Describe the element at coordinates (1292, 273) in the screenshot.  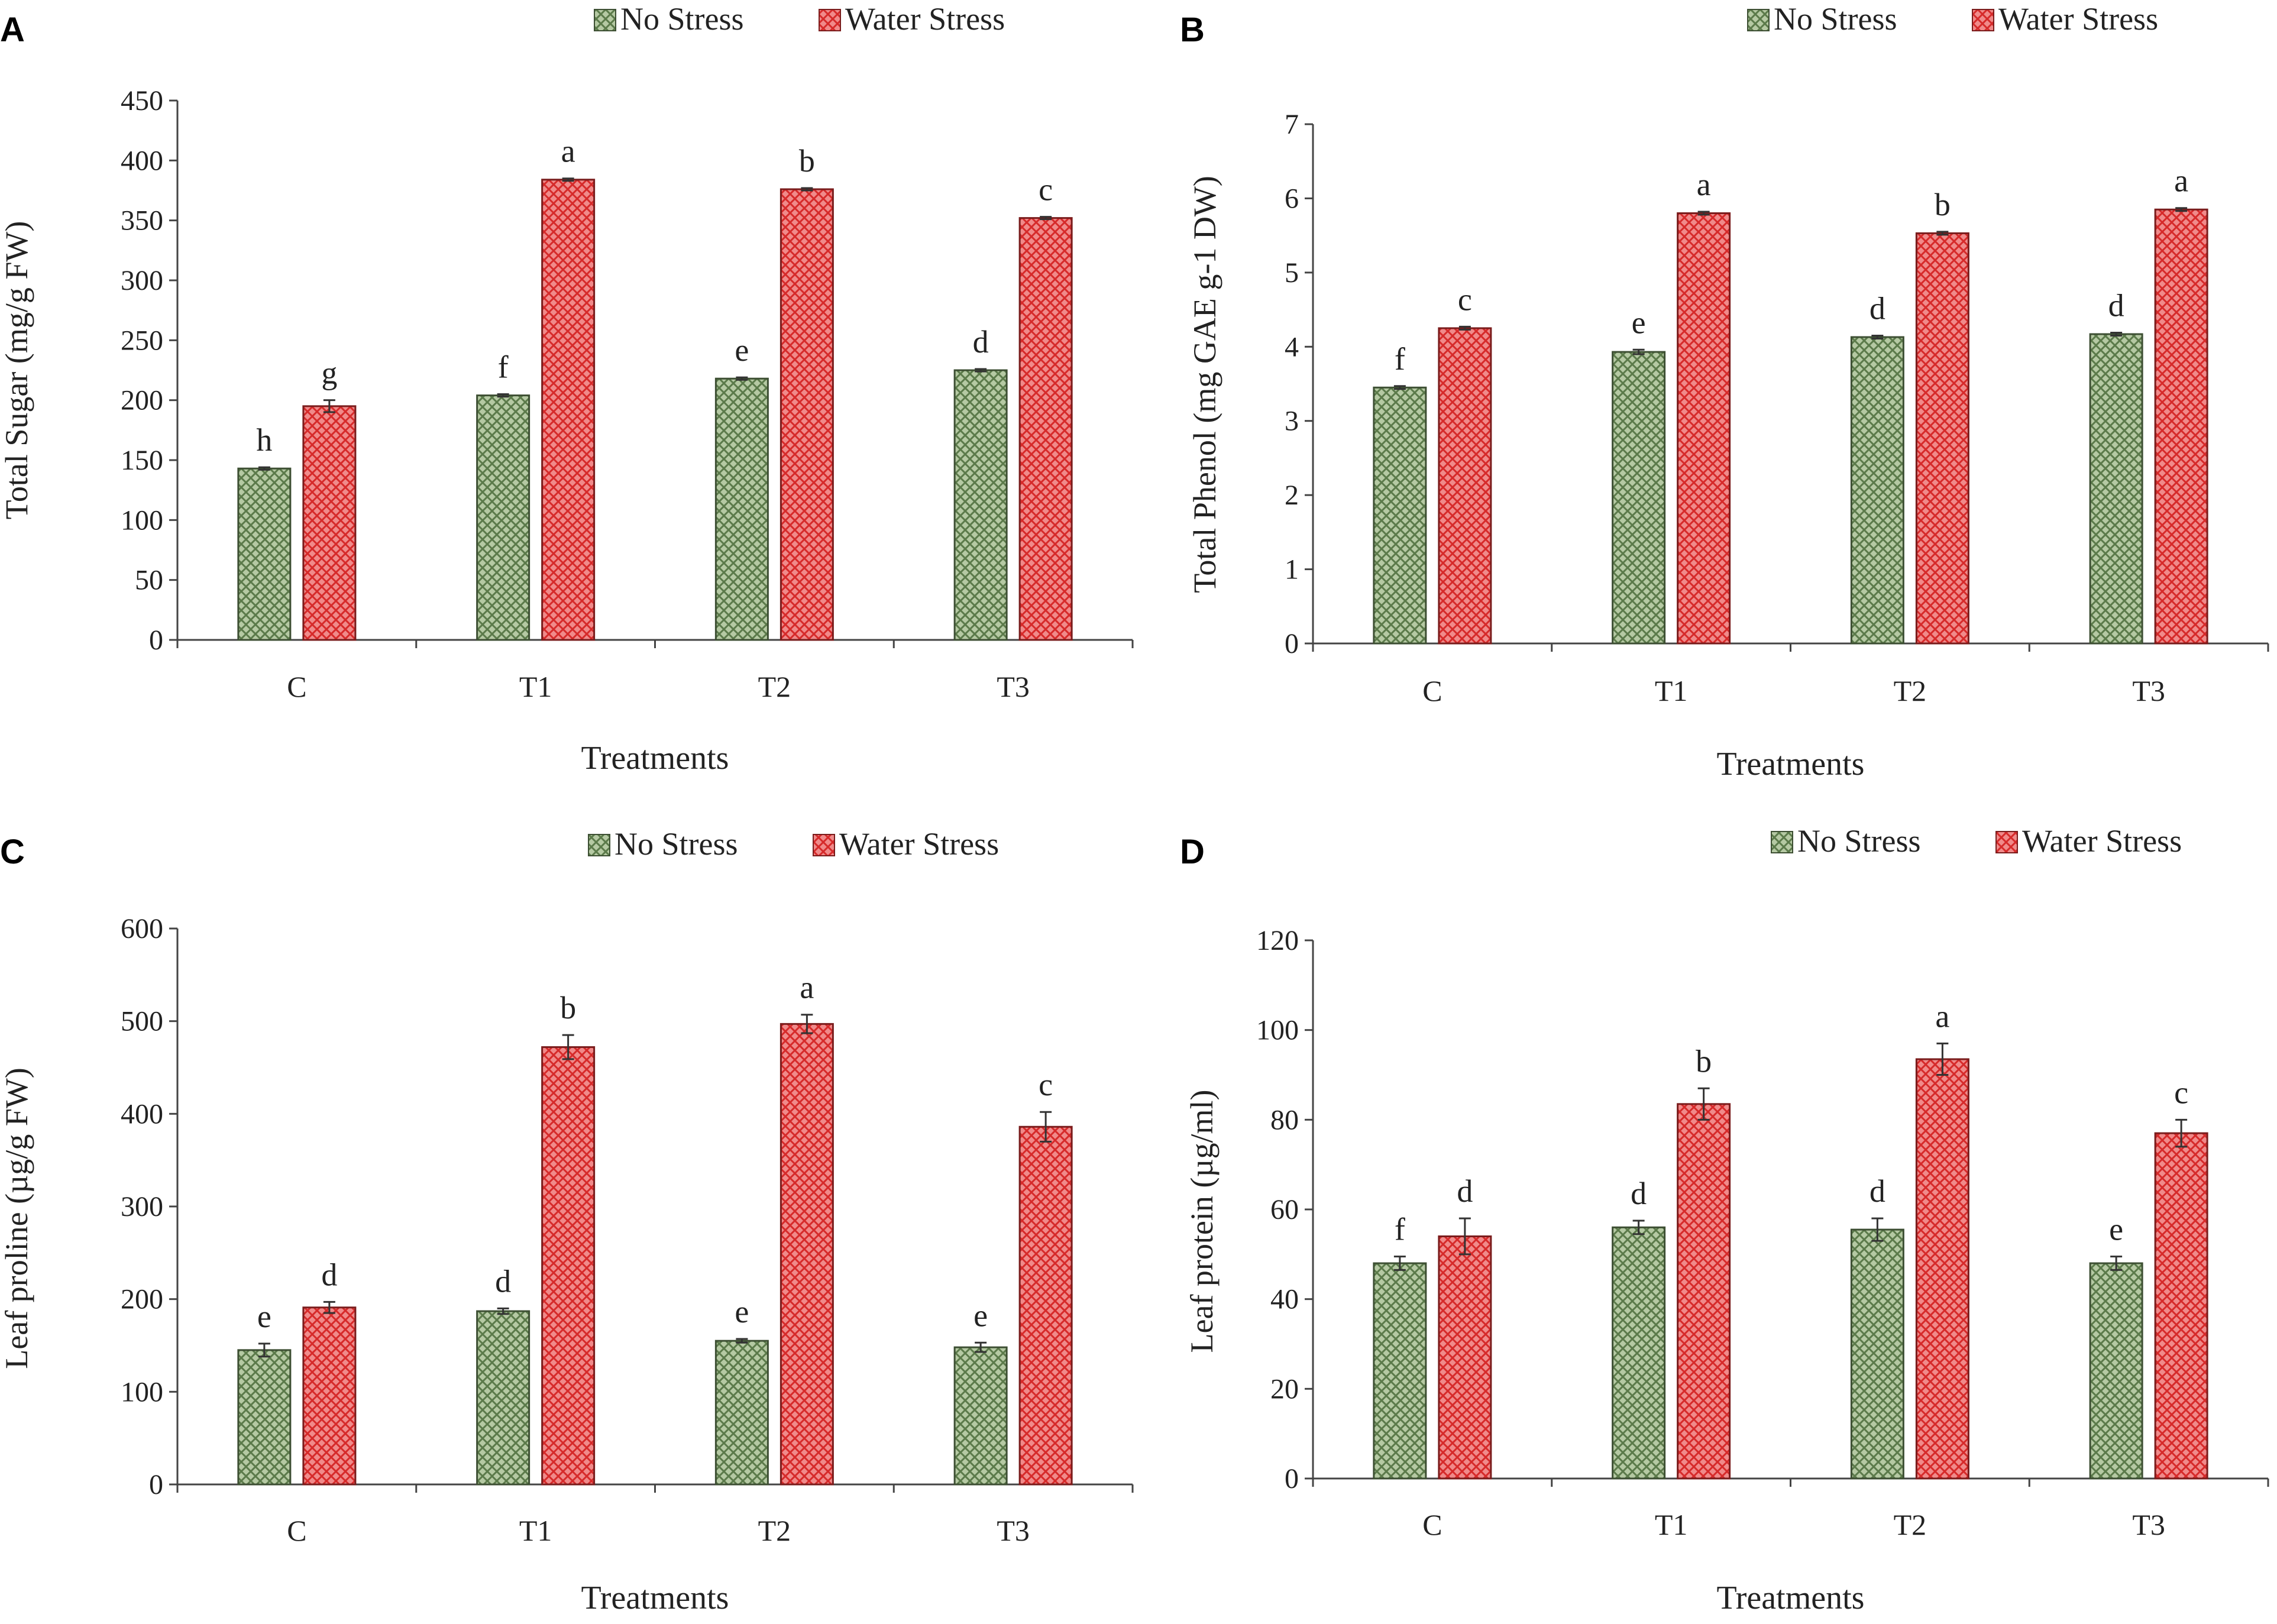
I see `y-tick-label: 5` at that location.